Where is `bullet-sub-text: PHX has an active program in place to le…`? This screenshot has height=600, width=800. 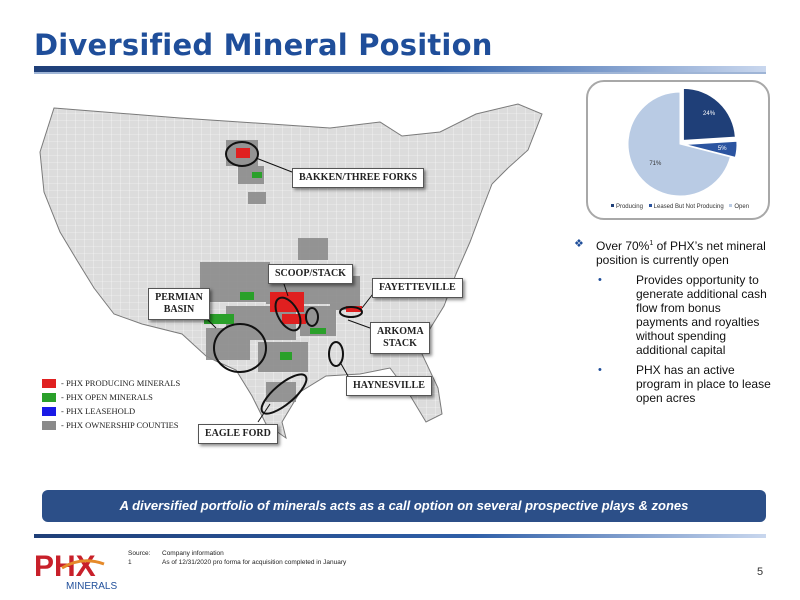
bullet-sub-text: PHX has an active program in place to le… is located at coordinates (703, 384).